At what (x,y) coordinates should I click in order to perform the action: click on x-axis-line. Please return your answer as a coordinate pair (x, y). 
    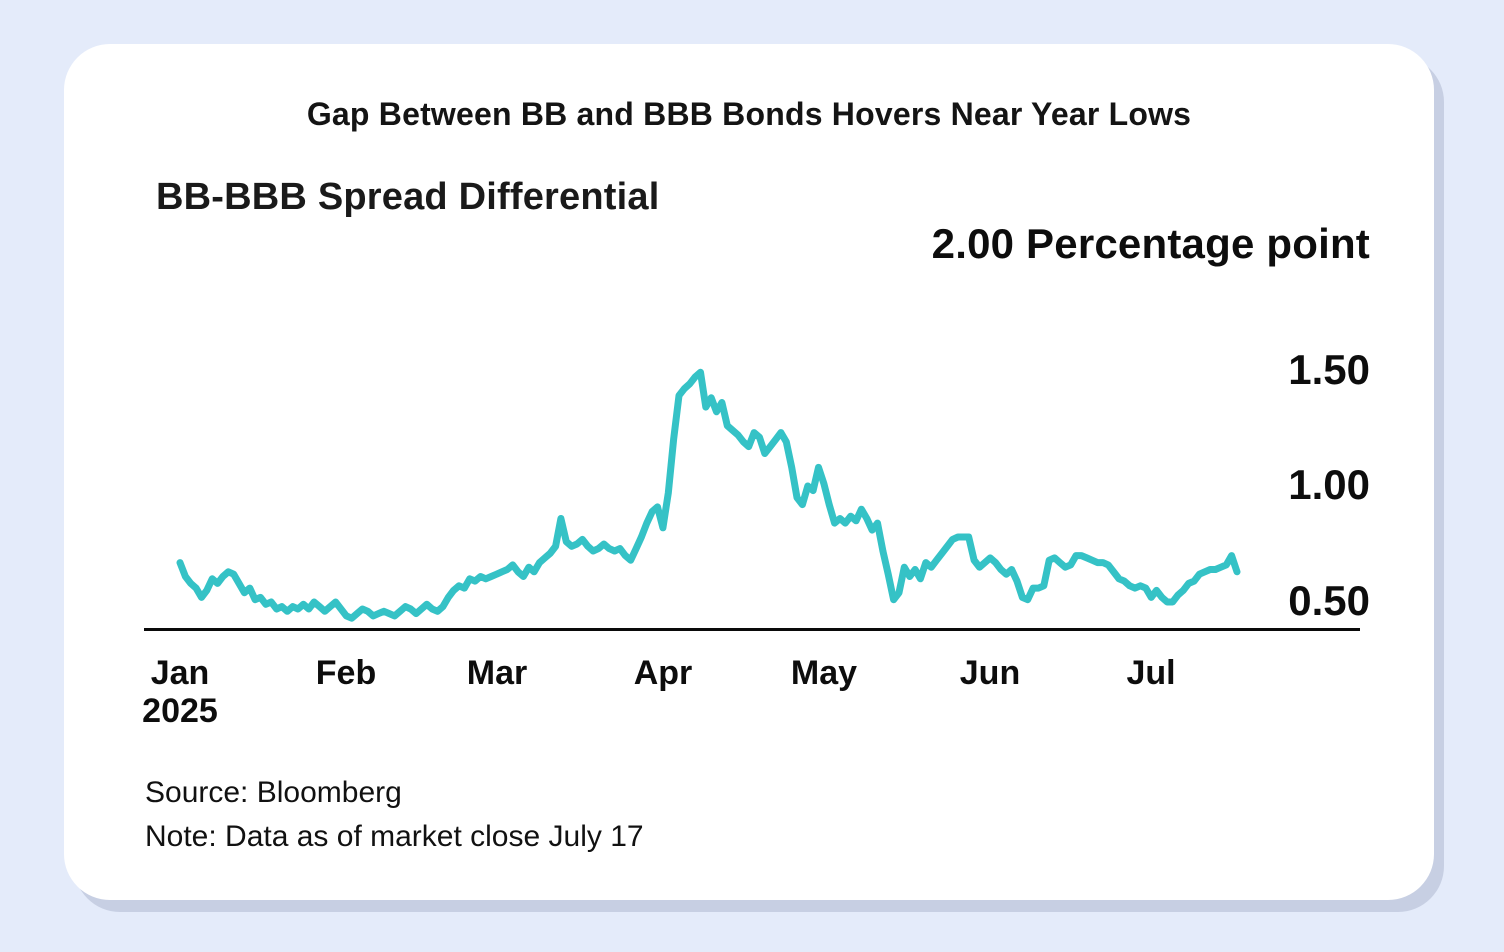
    Looking at the image, I should click on (752, 629).